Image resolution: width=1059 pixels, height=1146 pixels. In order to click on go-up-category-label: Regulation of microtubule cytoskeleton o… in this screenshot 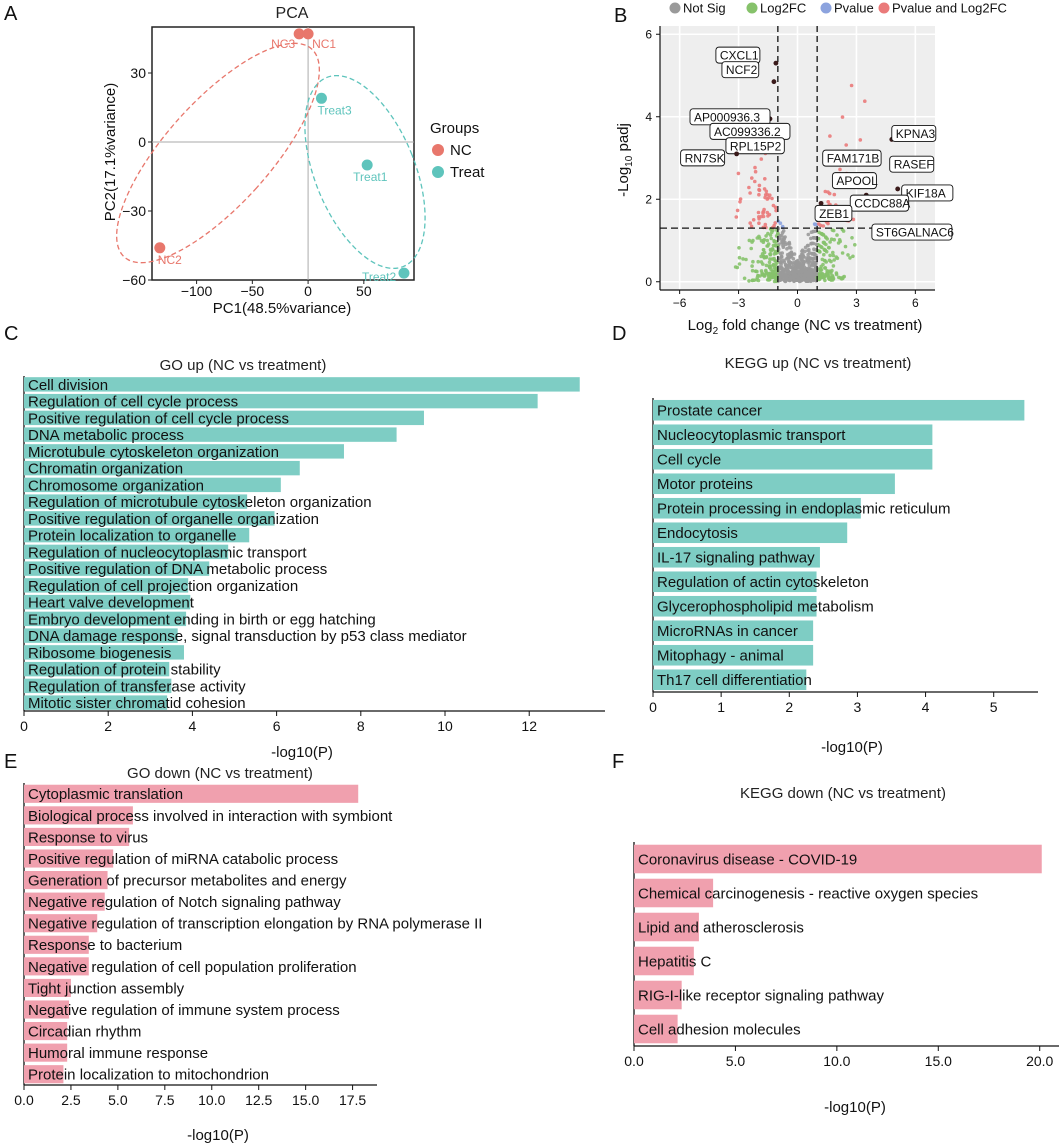, I will do `click(200, 502)`.